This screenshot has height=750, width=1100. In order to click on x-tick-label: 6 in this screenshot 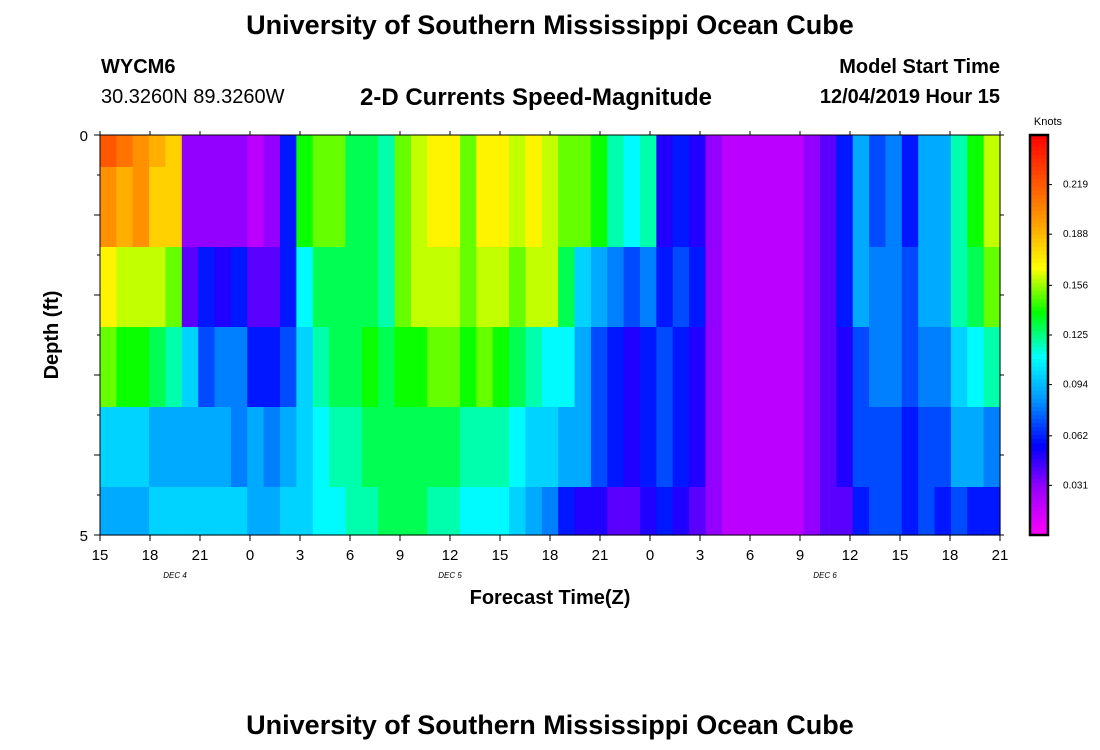, I will do `click(350, 555)`.